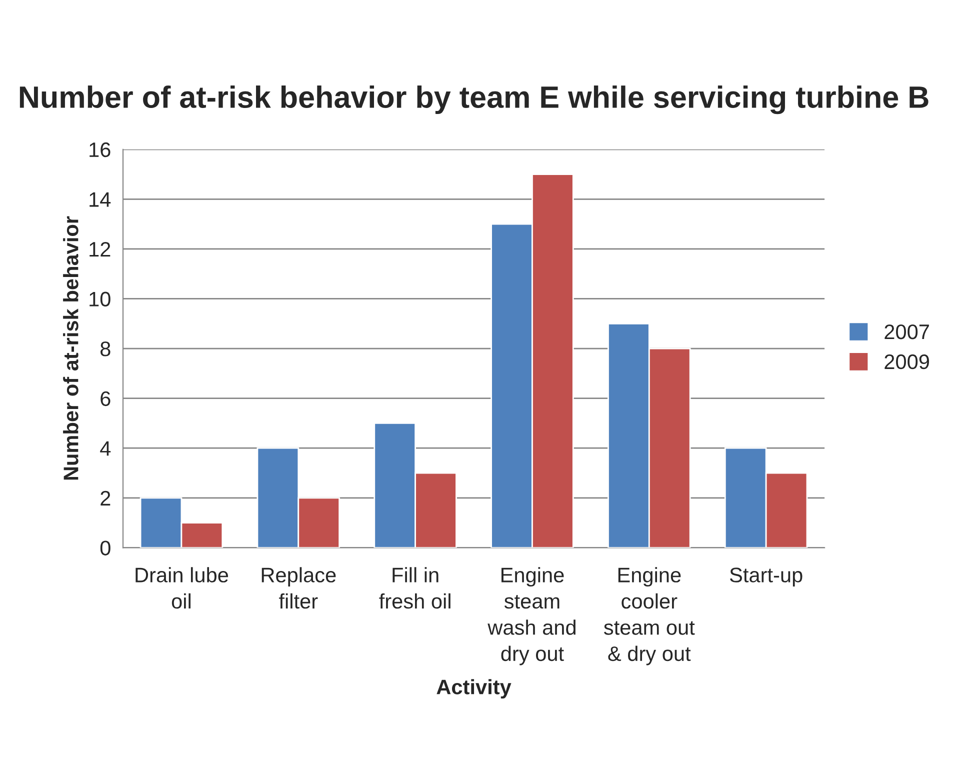 The width and height of the screenshot is (961, 766). What do you see at coordinates (474, 100) in the screenshot?
I see `chart-title: Number of at-risk behavior by team E while servicing turbine B` at bounding box center [474, 100].